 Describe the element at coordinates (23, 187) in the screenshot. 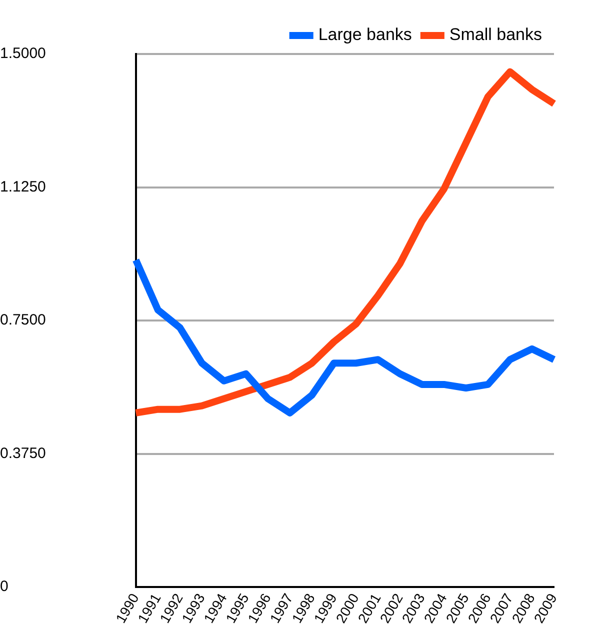

I see `y-tick-label: 1.1250` at that location.